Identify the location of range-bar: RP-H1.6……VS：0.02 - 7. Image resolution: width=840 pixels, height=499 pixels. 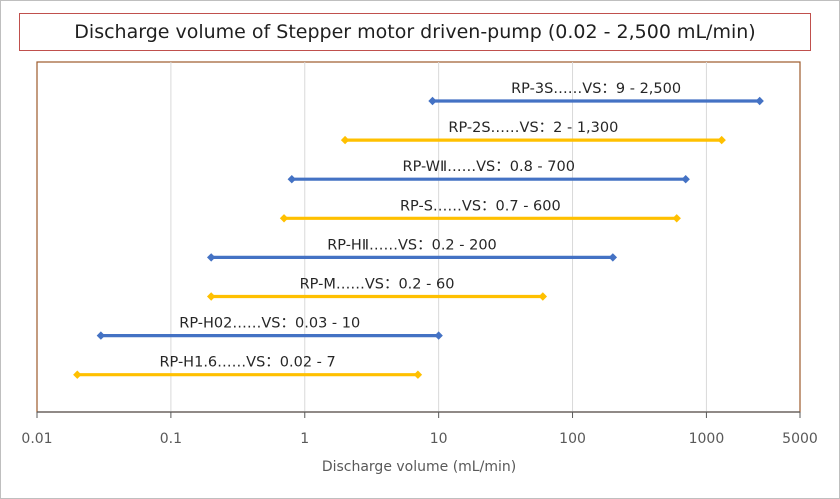
(248, 367).